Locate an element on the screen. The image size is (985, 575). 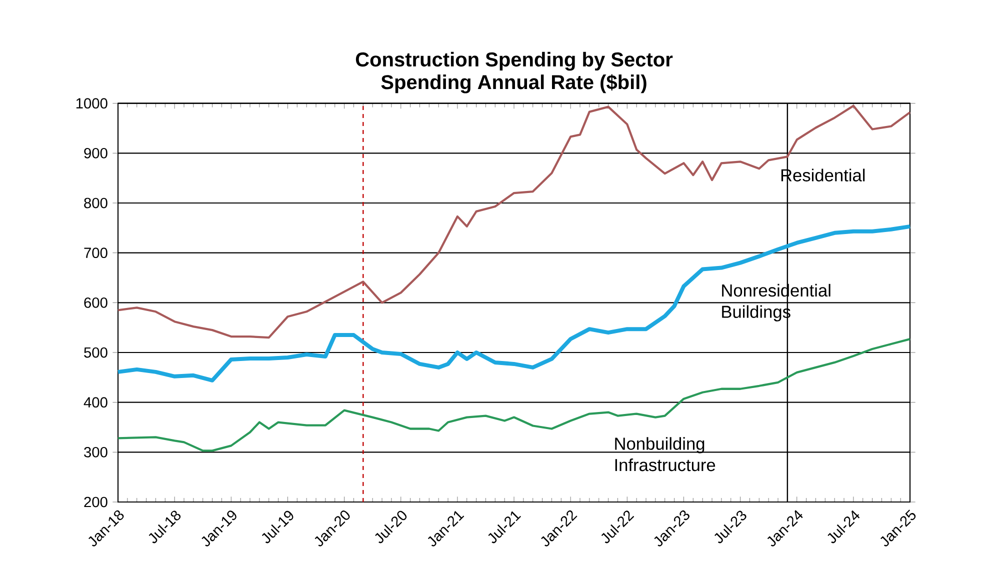
y-tick-label: 600 is located at coordinates (96, 302).